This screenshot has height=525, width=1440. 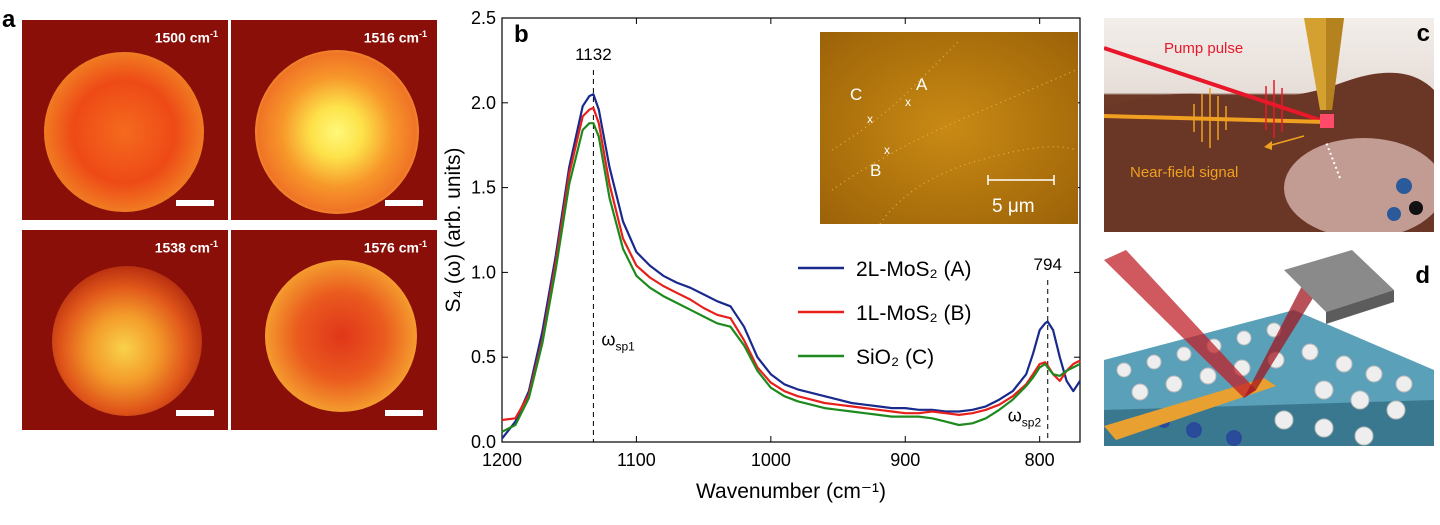 I want to click on panel-d: d, so click(x=1269, y=348).